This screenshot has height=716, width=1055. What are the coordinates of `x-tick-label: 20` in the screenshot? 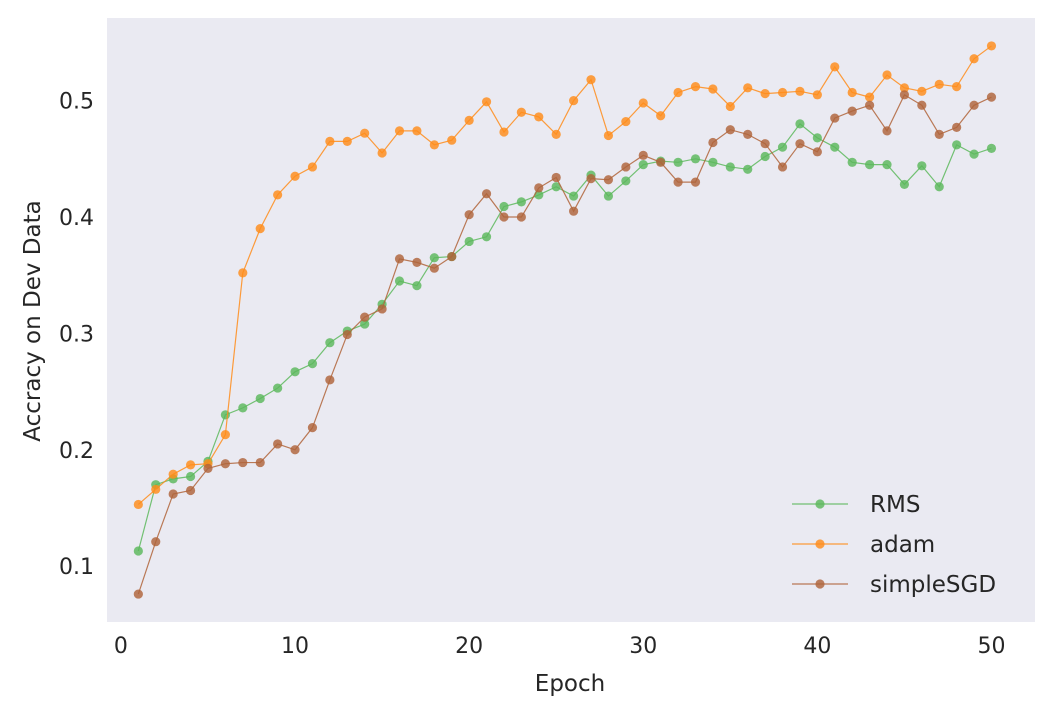 It's located at (469, 646).